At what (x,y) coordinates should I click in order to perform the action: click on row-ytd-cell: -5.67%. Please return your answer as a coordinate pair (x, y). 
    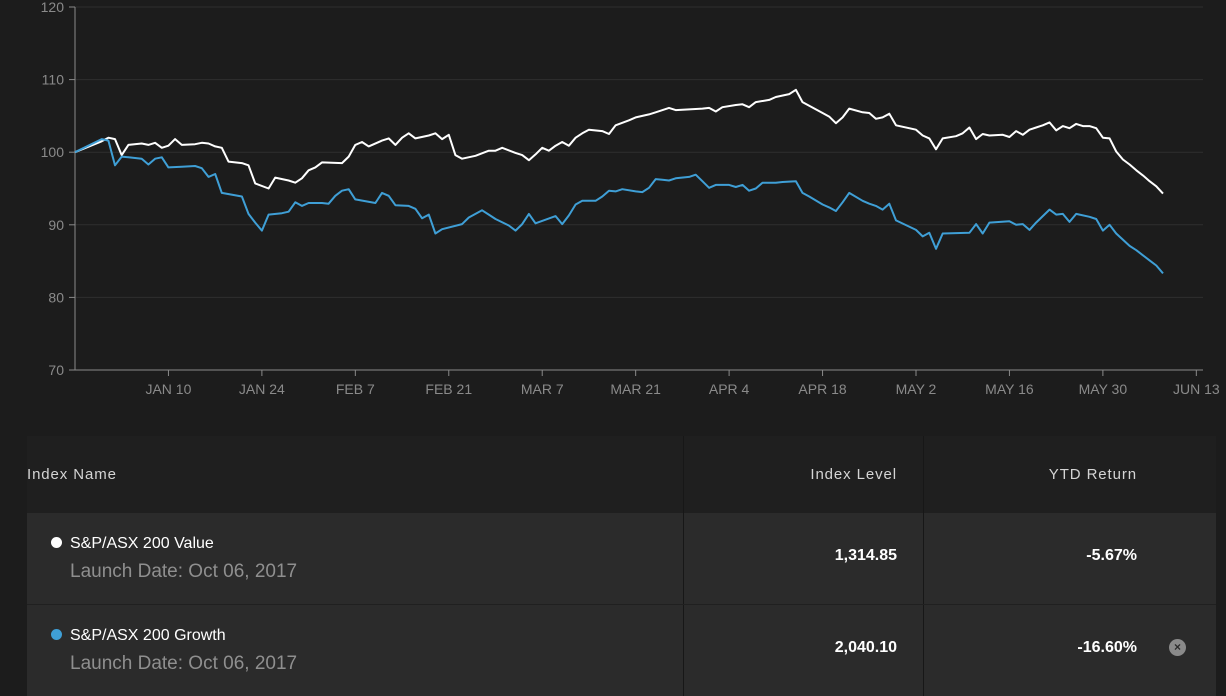
    Looking at the image, I should click on (1070, 558).